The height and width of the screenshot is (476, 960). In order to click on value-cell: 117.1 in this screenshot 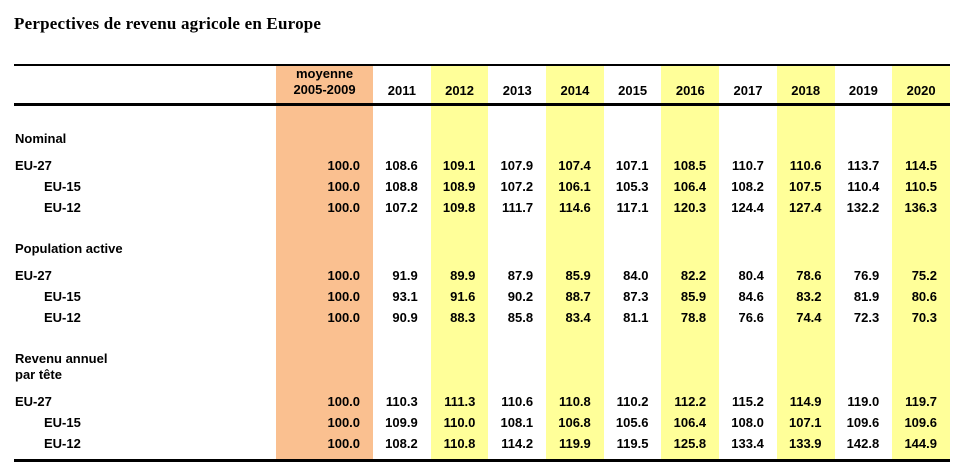, I will do `click(632, 207)`.